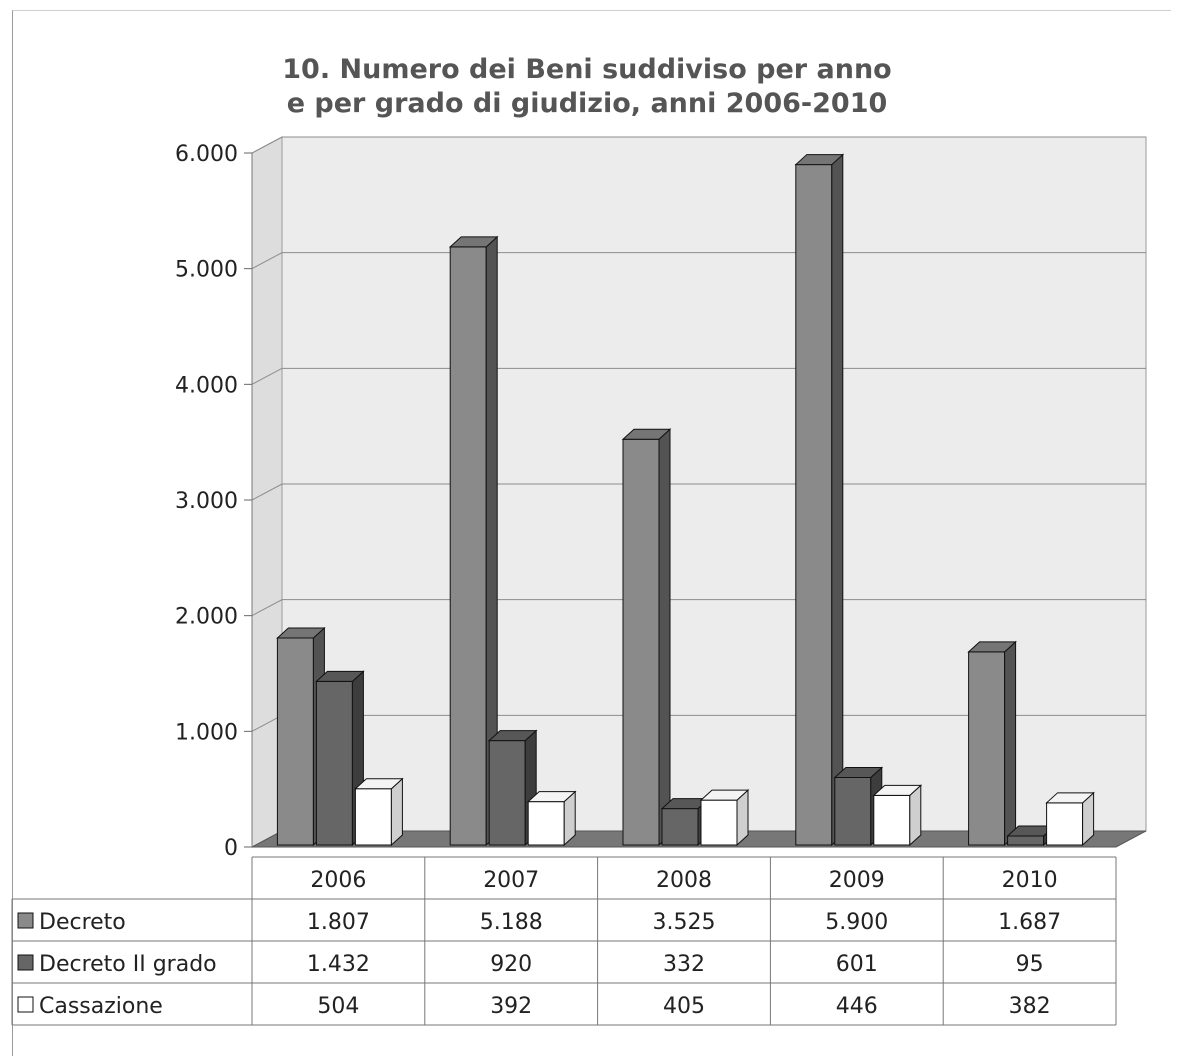 Image resolution: width=1178 pixels, height=1056 pixels. I want to click on table-cell-value: 3.525, so click(684, 922).